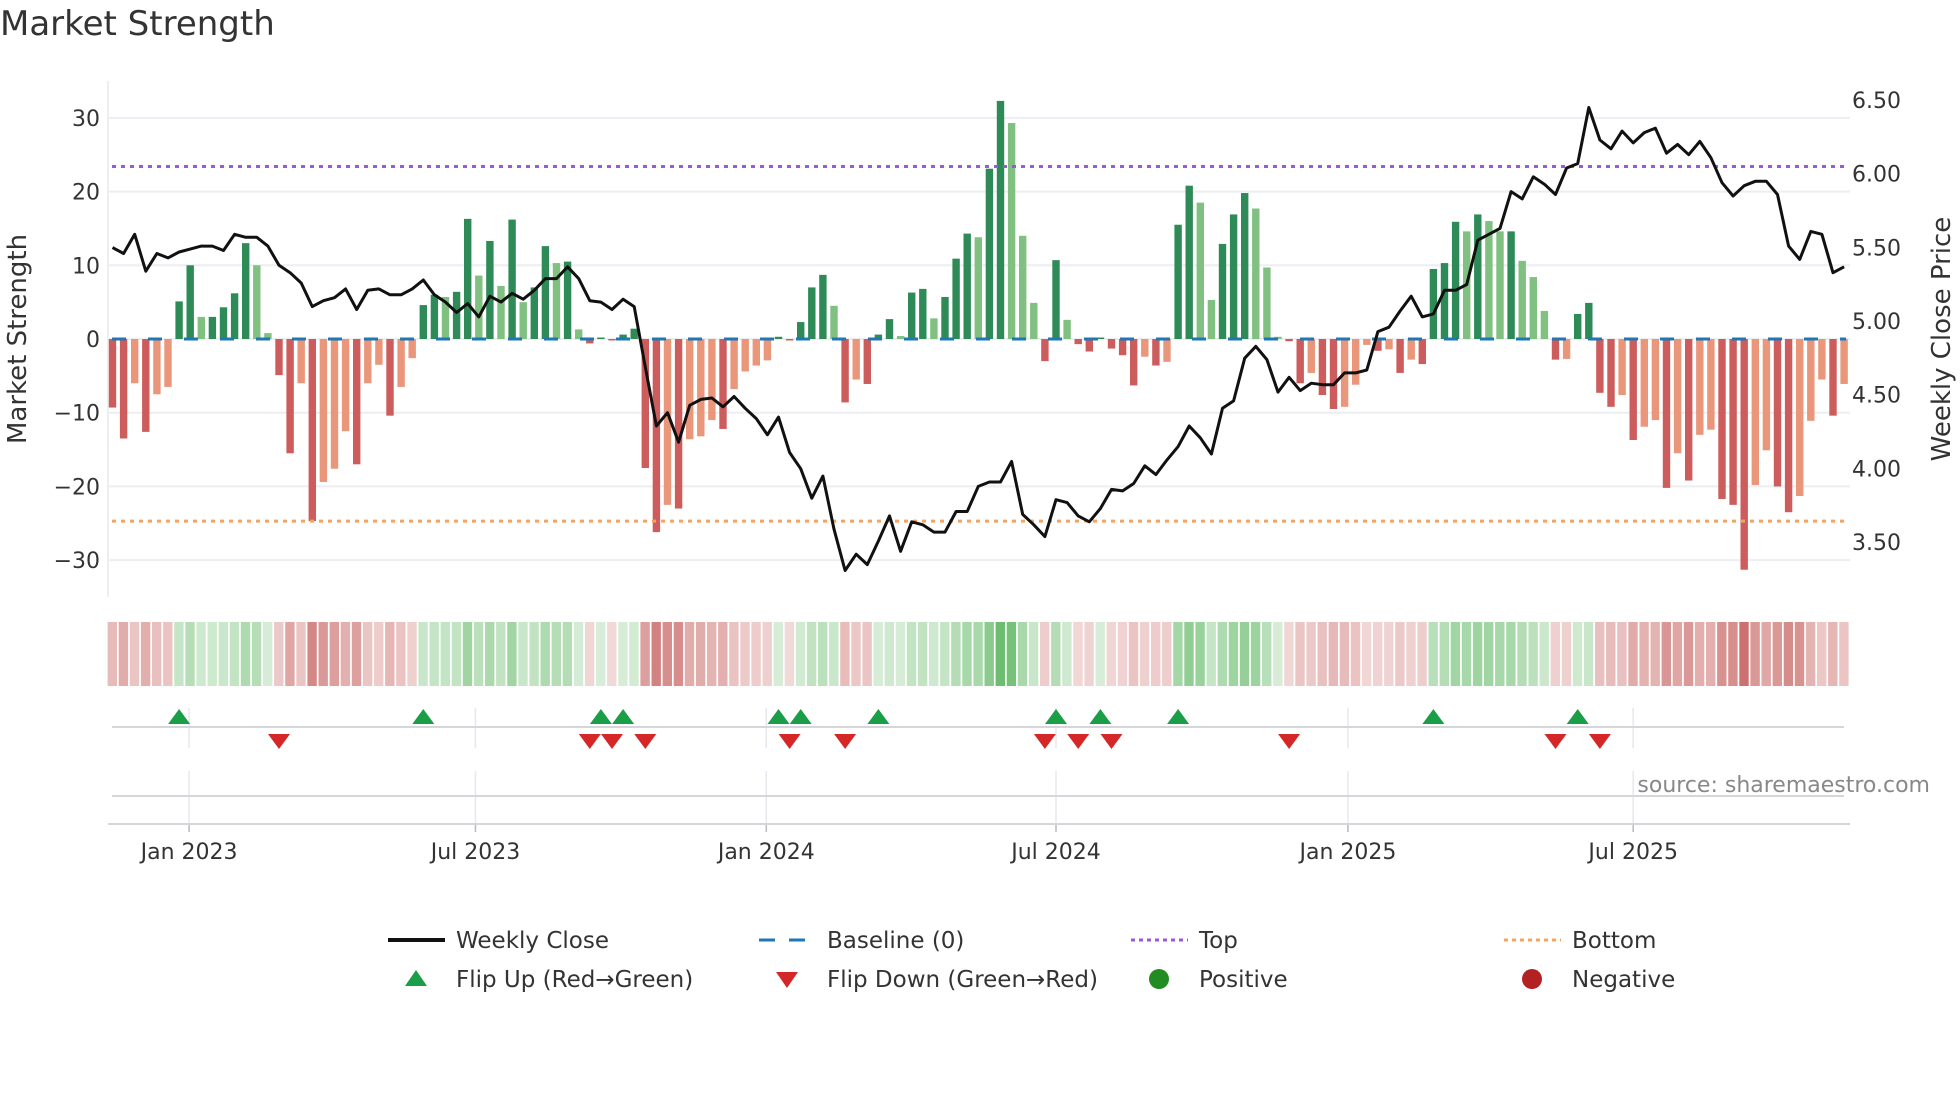 Image resolution: width=1960 pixels, height=1102 pixels. Describe the element at coordinates (1623, 980) in the screenshot. I see `legend-label: Negative` at that location.